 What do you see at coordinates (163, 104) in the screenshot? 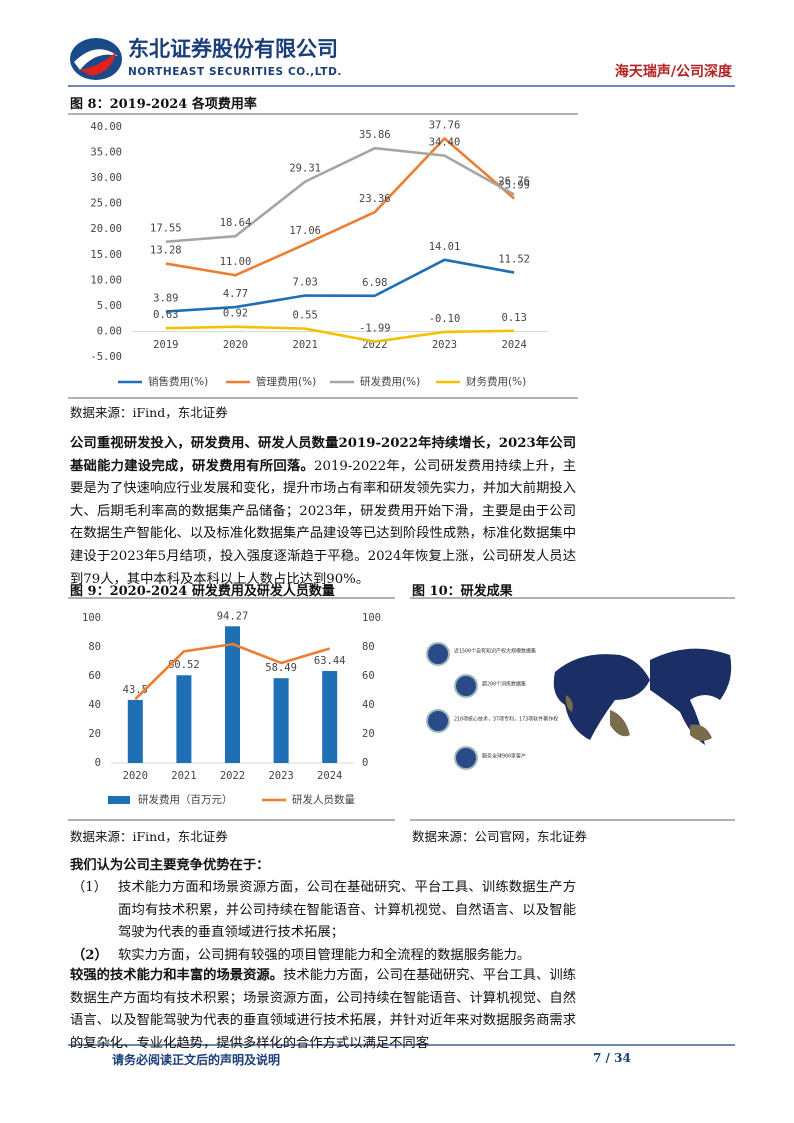
I see `figure-title: 图 8：2019-2024 各项费用率` at bounding box center [163, 104].